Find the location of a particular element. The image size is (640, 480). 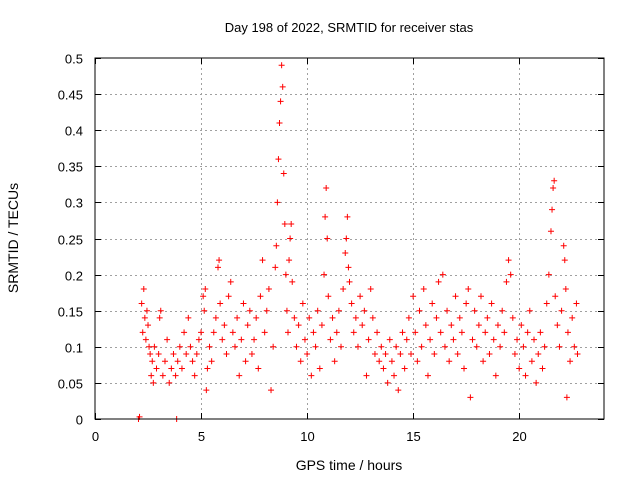

y-tick-label: 0.3 is located at coordinates (74, 203).